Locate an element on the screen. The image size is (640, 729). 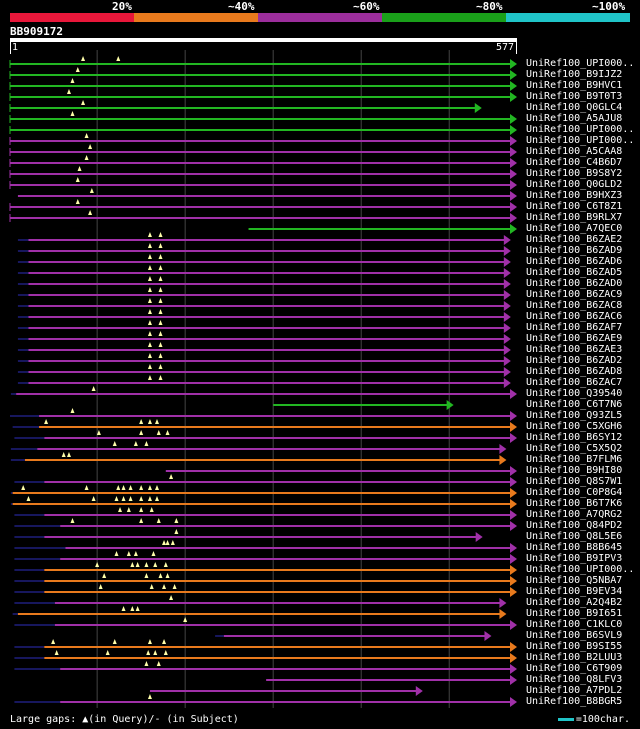
hit-label: UniRef100_B9HXZ3 is located at coordinates (574, 195).